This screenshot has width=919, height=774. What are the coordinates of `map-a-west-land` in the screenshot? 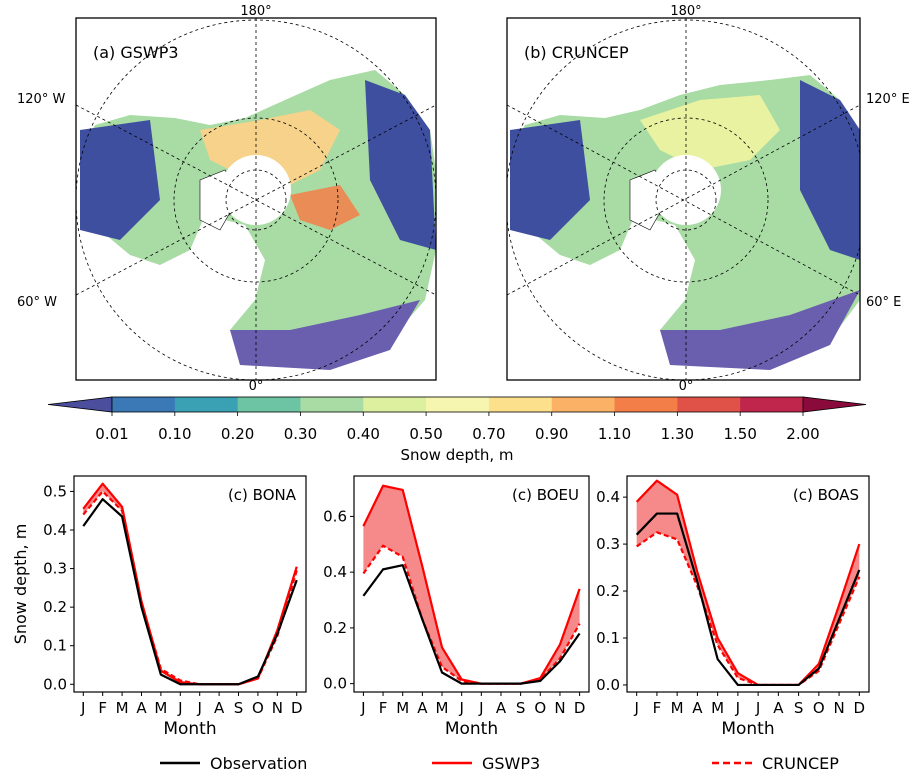 It's located at (120, 180).